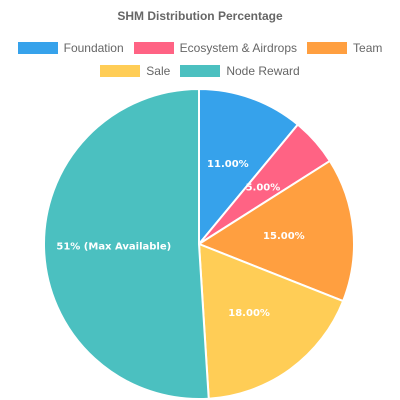 The width and height of the screenshot is (400, 400). Describe the element at coordinates (368, 48) in the screenshot. I see `legend-label-team: Team` at that location.